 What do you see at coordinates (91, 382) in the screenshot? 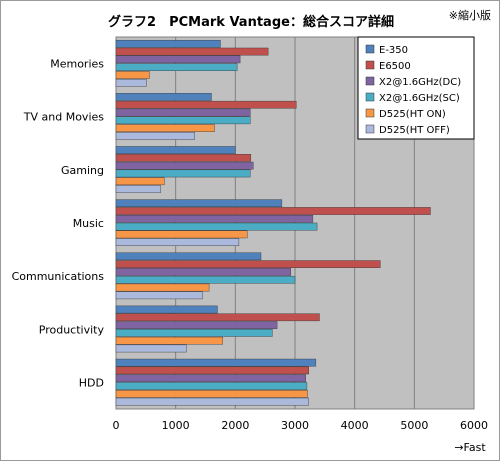
I see `category-label: HDD` at bounding box center [91, 382].